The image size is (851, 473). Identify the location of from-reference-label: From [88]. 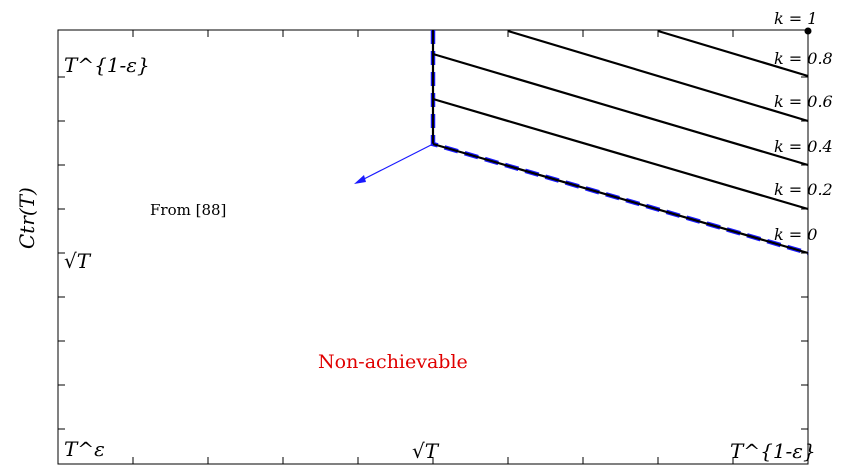
(188, 210).